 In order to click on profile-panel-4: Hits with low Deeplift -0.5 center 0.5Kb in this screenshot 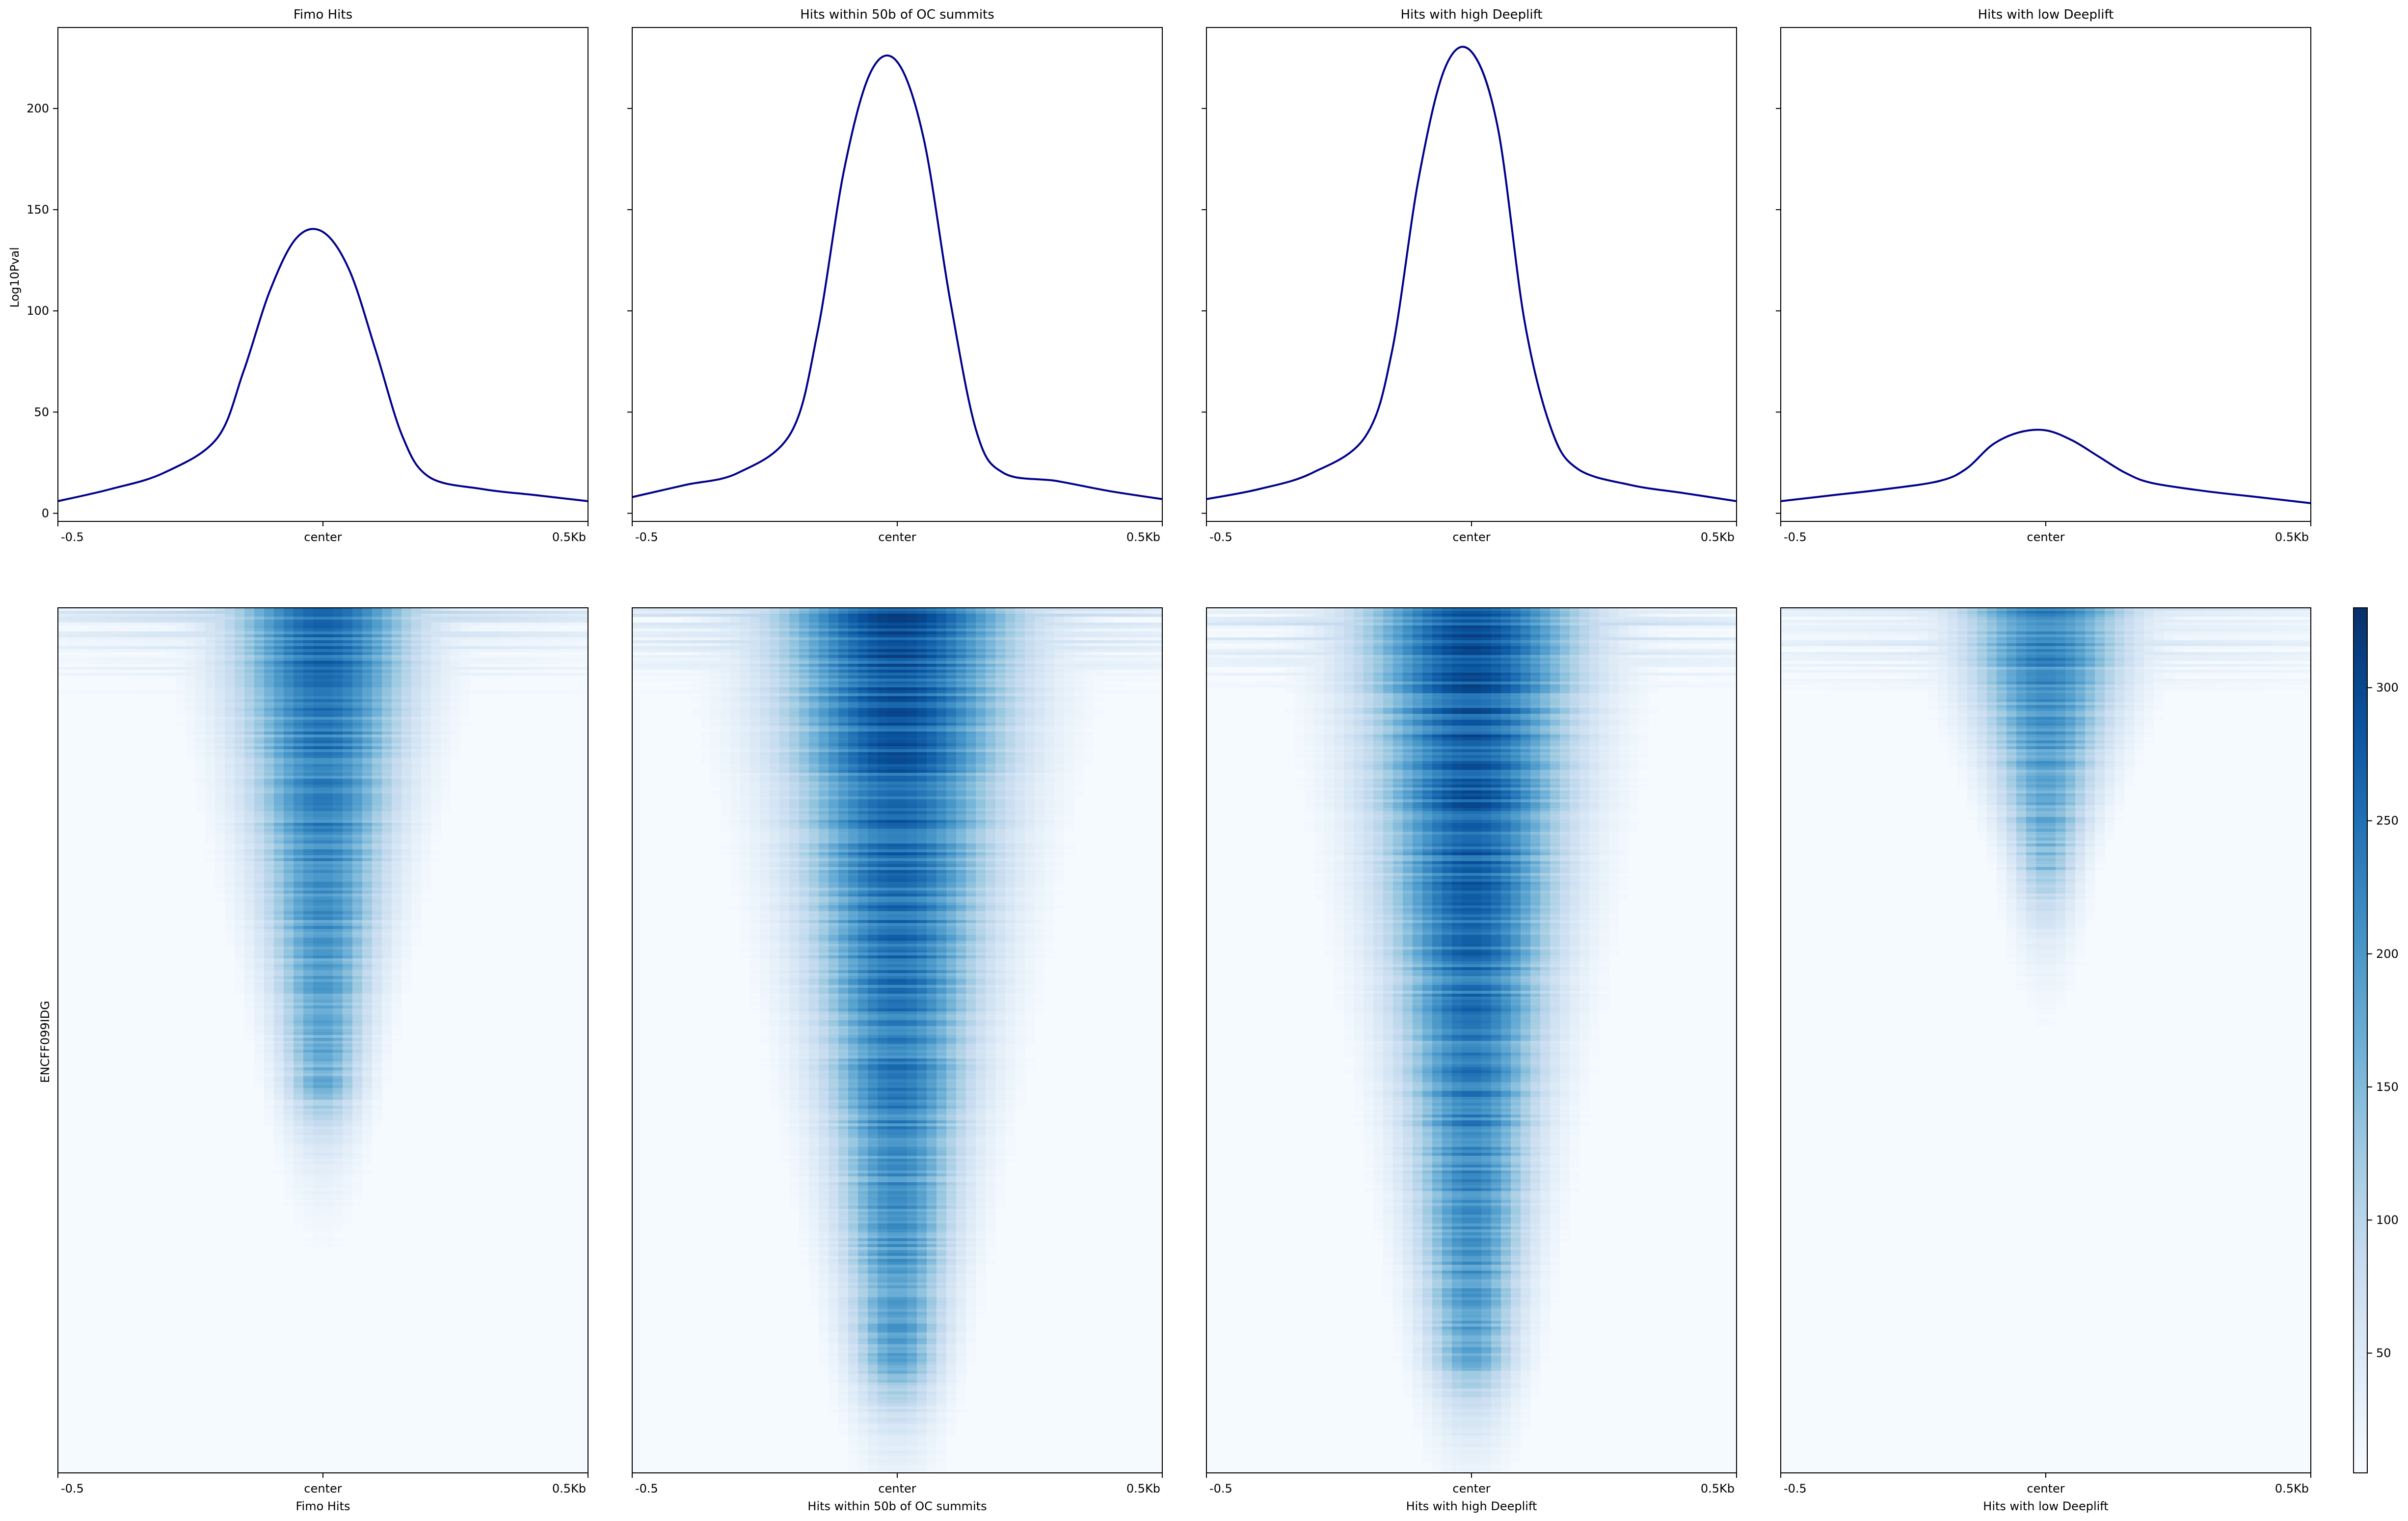, I will do `click(2043, 275)`.